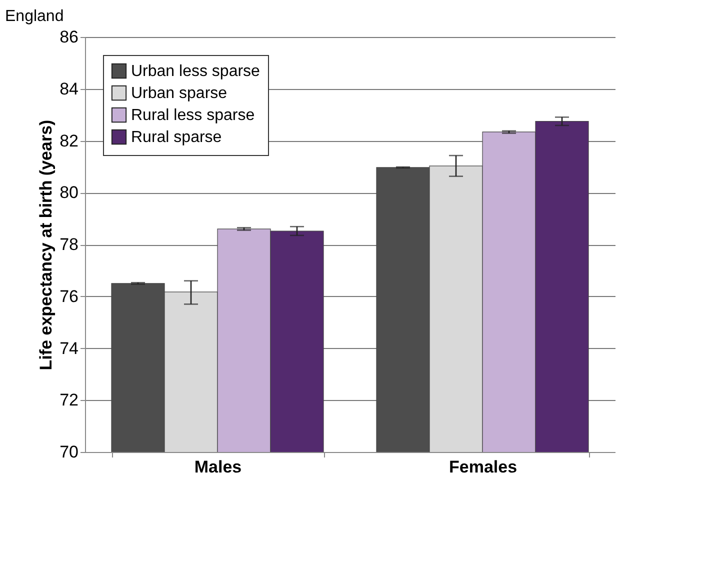 The width and height of the screenshot is (720, 572). What do you see at coordinates (483, 467) in the screenshot?
I see `x-tick-label: Females` at bounding box center [483, 467].